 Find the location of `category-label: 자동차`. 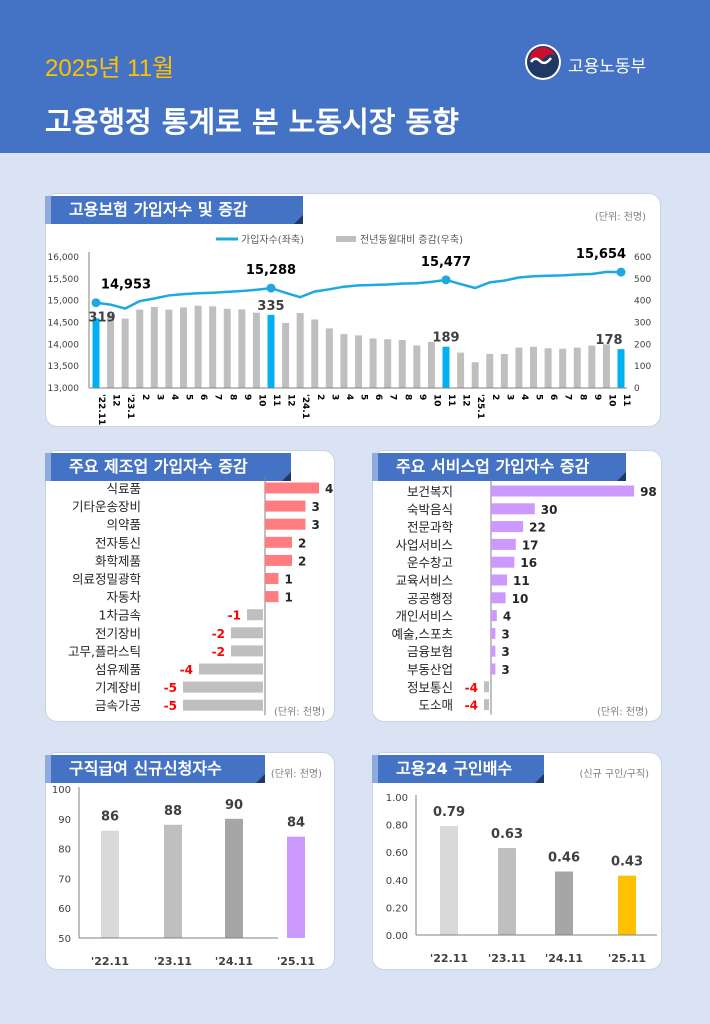

category-label: 자동차 is located at coordinates (123, 597).